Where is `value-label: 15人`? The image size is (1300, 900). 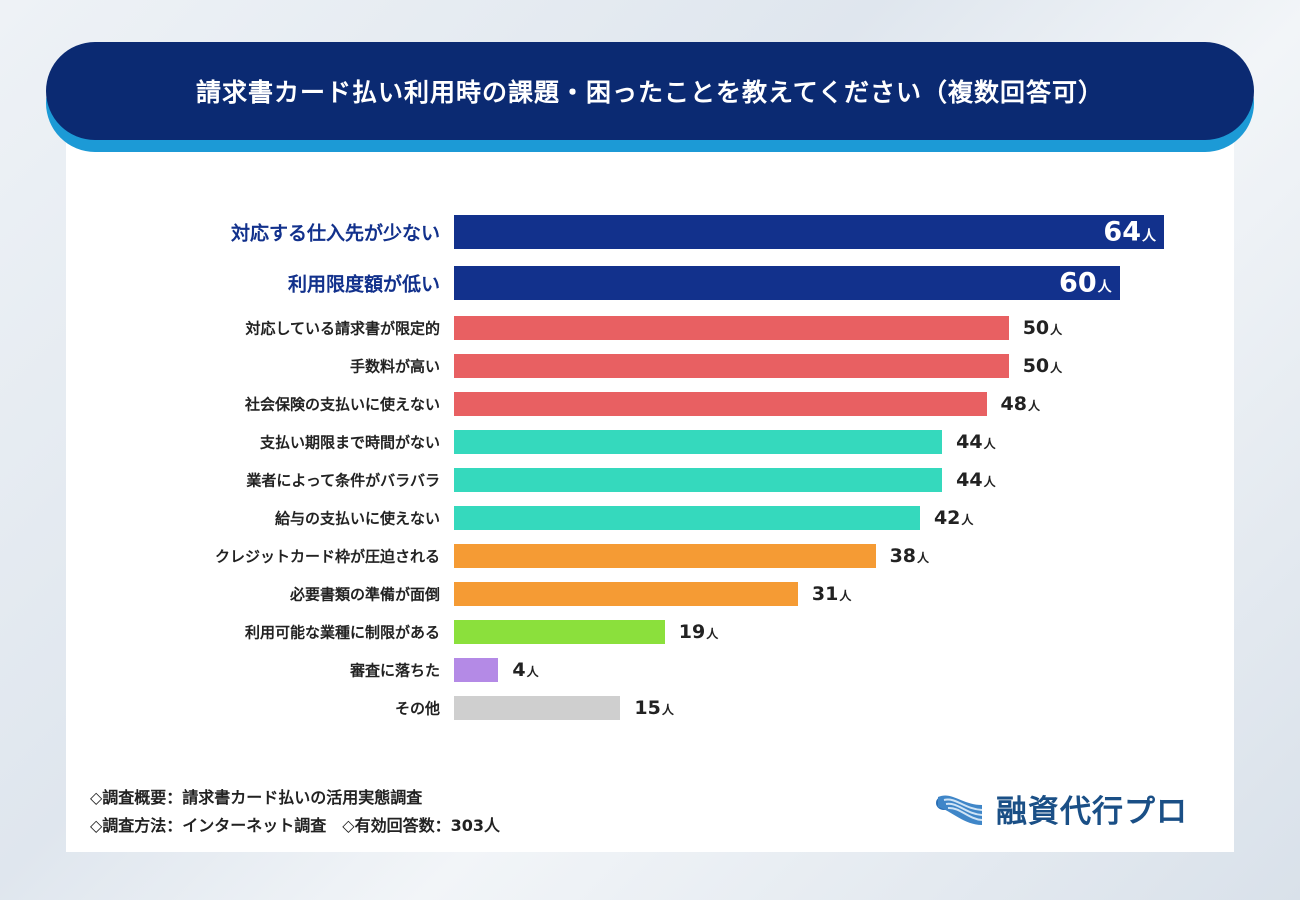 value-label: 15人 is located at coordinates (653, 708).